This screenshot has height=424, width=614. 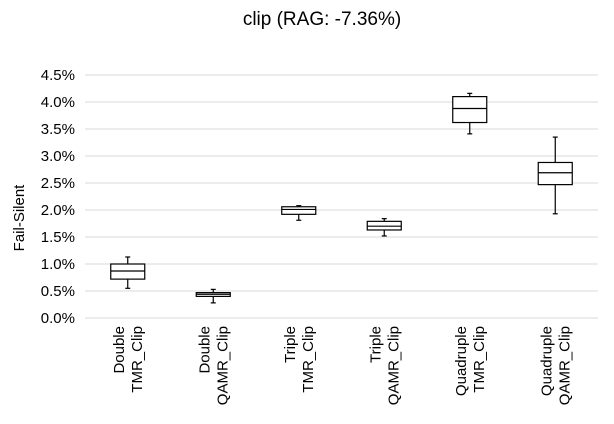 I want to click on x-tick-label: QuadrupleTMR_Clip, so click(x=470, y=361).